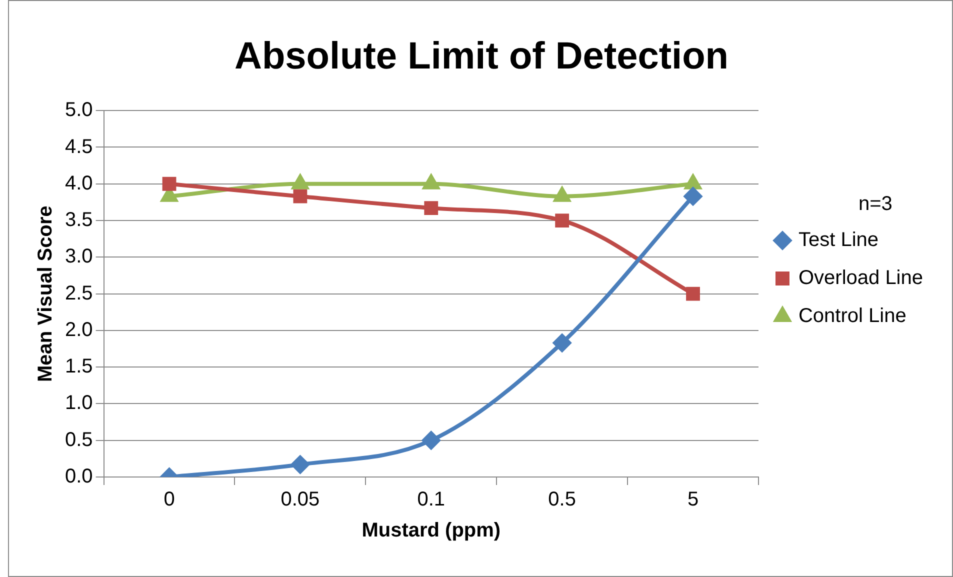 This screenshot has width=953, height=577. What do you see at coordinates (693, 499) in the screenshot?
I see `x-tick-label: 5` at bounding box center [693, 499].